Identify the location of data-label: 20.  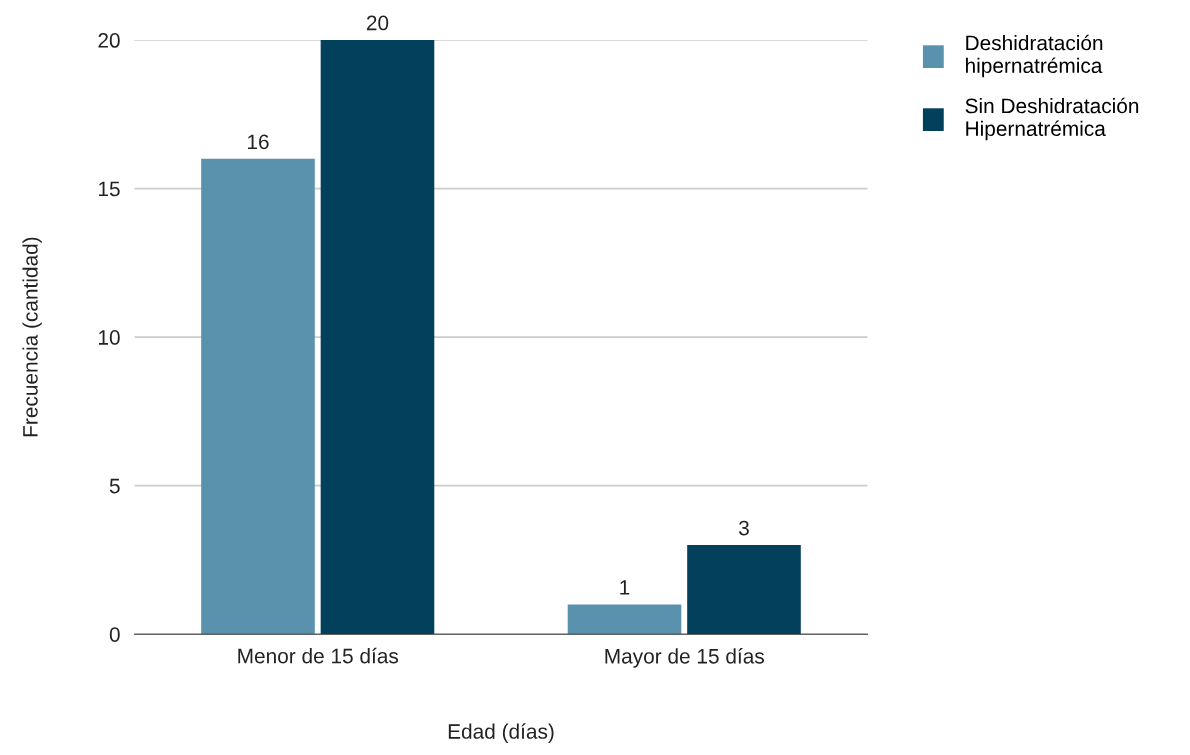
(377, 23).